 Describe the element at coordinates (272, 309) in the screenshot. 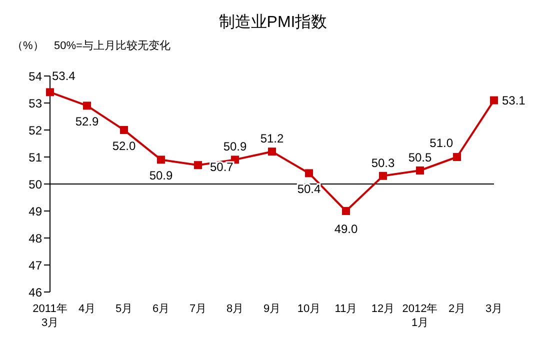

I see `x-tick-label: 9月` at that location.